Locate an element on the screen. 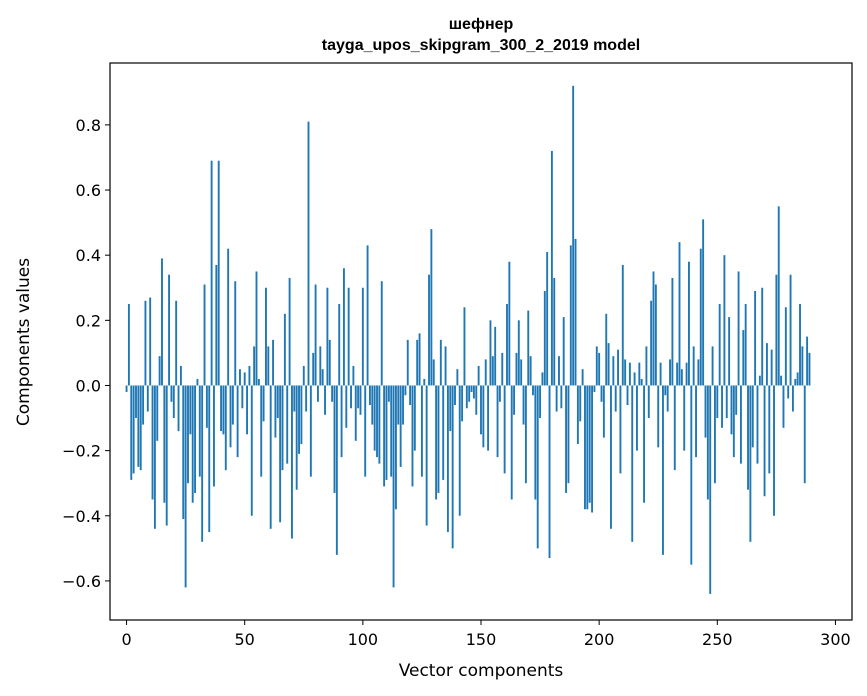 This screenshot has height=696, width=867. y-tick-label-4: 0.2 is located at coordinates (88, 320).